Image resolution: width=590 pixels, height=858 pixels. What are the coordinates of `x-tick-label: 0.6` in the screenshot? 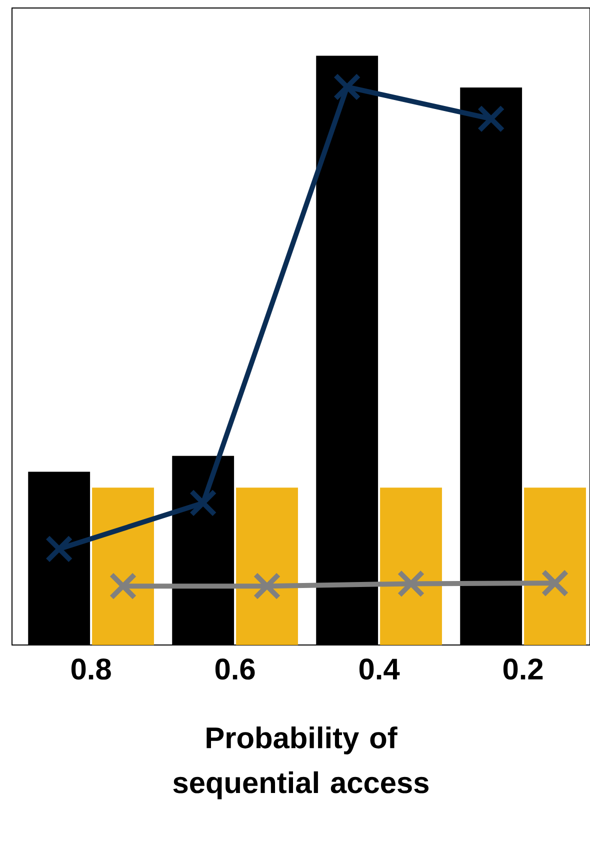 It's located at (235, 669).